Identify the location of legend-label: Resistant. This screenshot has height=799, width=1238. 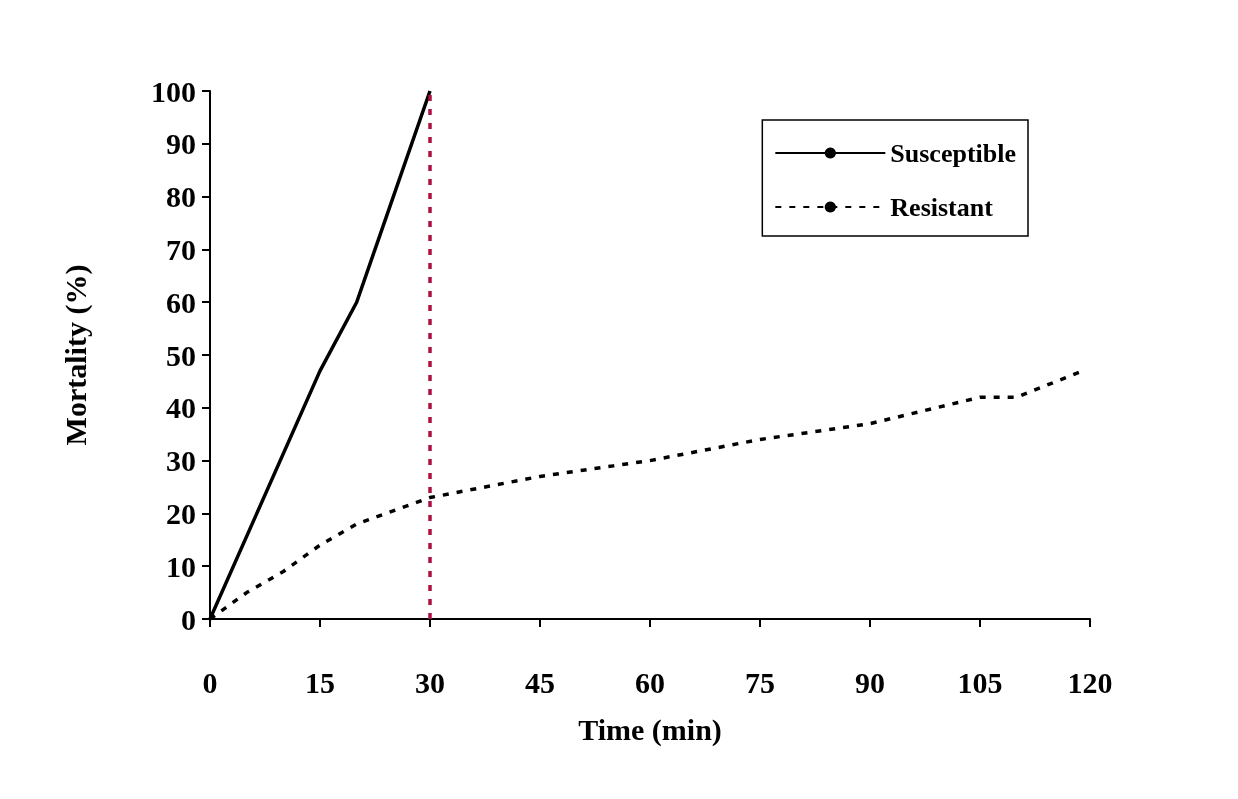
(942, 207).